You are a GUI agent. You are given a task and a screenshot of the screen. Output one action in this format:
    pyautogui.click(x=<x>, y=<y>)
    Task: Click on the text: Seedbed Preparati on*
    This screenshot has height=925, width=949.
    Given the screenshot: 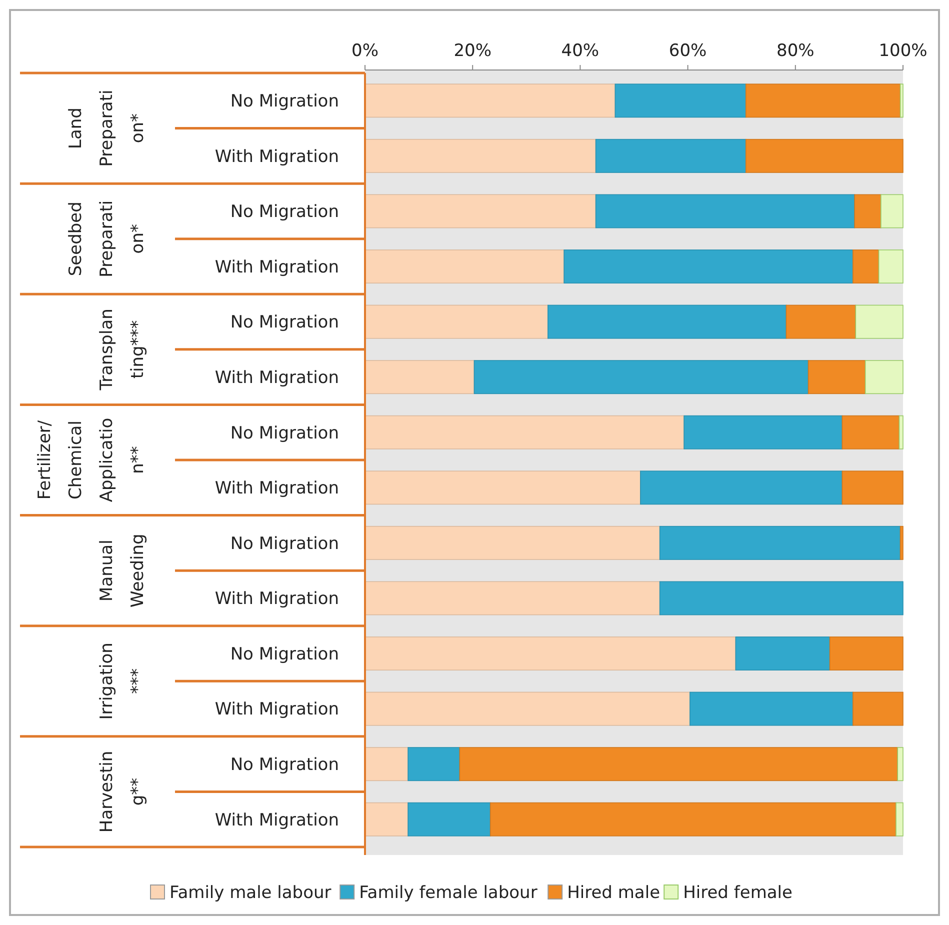 What is the action you would take?
    pyautogui.click(x=107, y=239)
    